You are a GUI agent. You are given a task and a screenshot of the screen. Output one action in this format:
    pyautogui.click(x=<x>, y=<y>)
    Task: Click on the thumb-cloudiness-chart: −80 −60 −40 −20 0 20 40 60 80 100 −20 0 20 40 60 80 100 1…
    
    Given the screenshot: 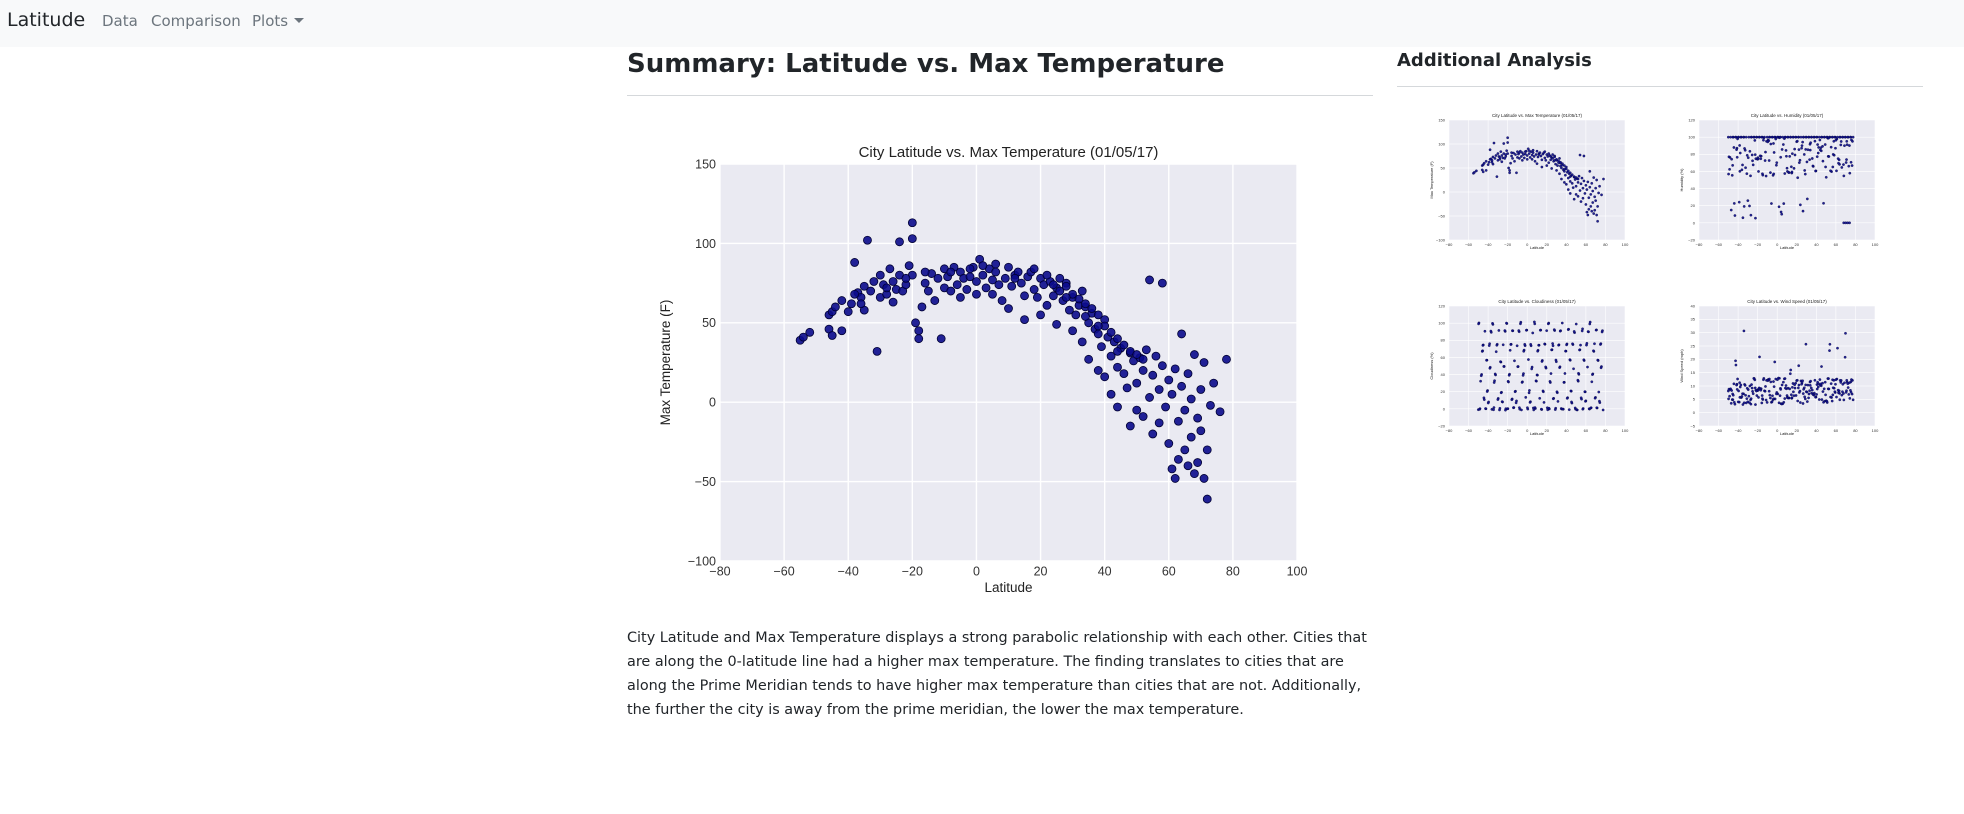 What is the action you would take?
    pyautogui.click(x=1535, y=371)
    